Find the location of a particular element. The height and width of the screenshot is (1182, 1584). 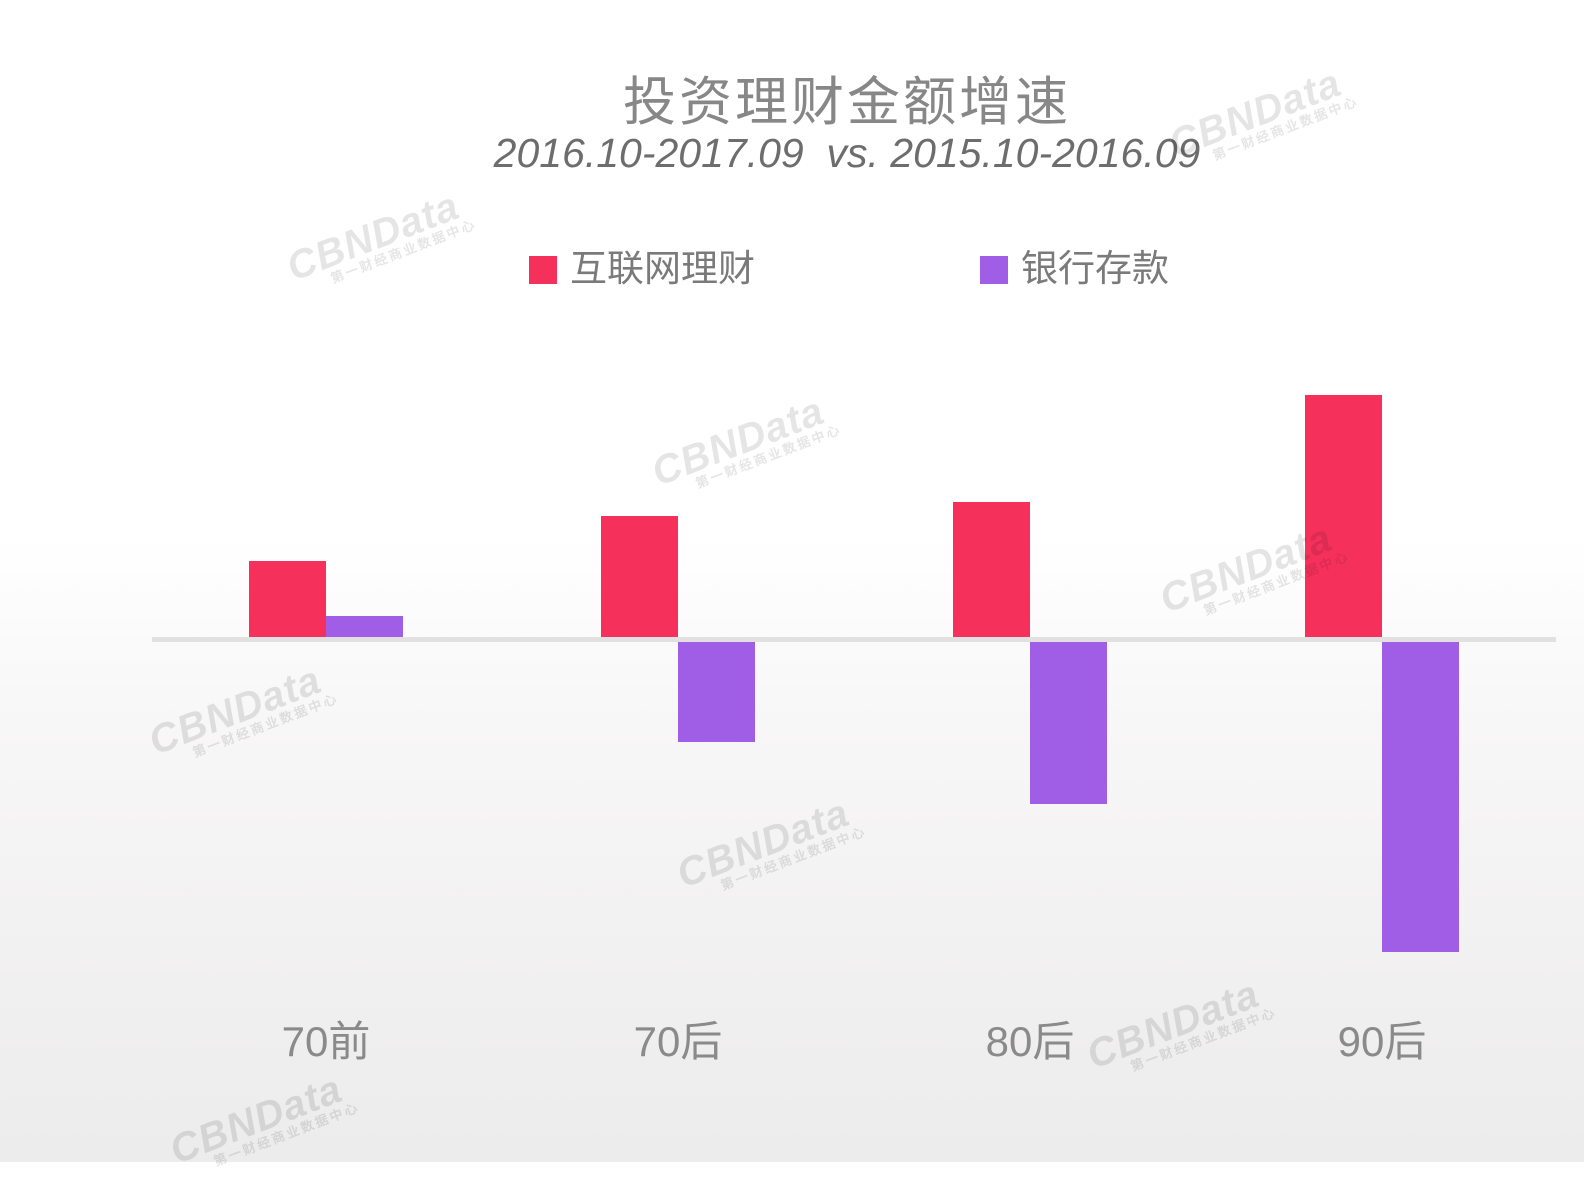

legend-label-bank-deposit: 银行存款 is located at coordinates (1095, 268).